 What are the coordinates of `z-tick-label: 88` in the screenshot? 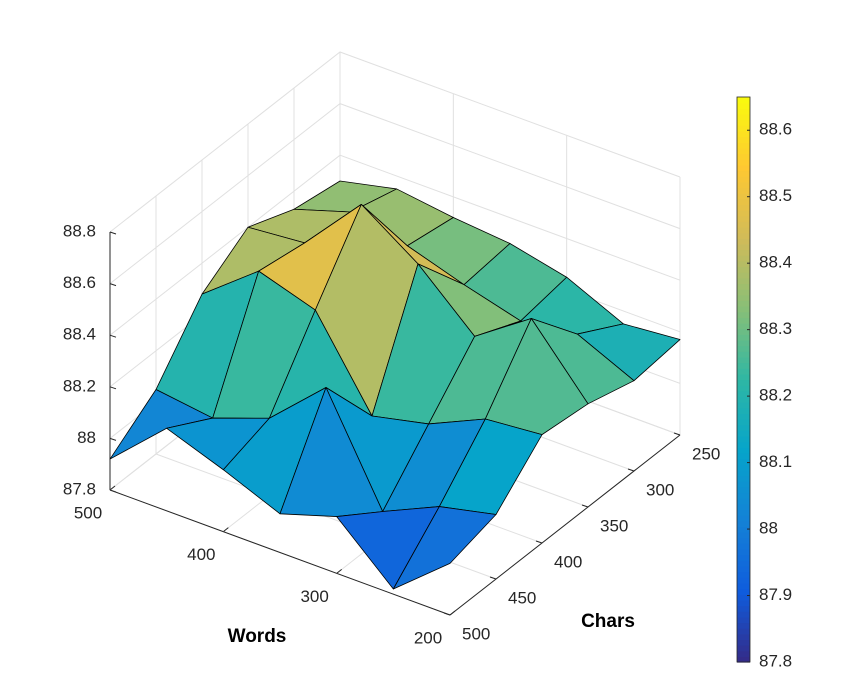 It's located at (86, 437).